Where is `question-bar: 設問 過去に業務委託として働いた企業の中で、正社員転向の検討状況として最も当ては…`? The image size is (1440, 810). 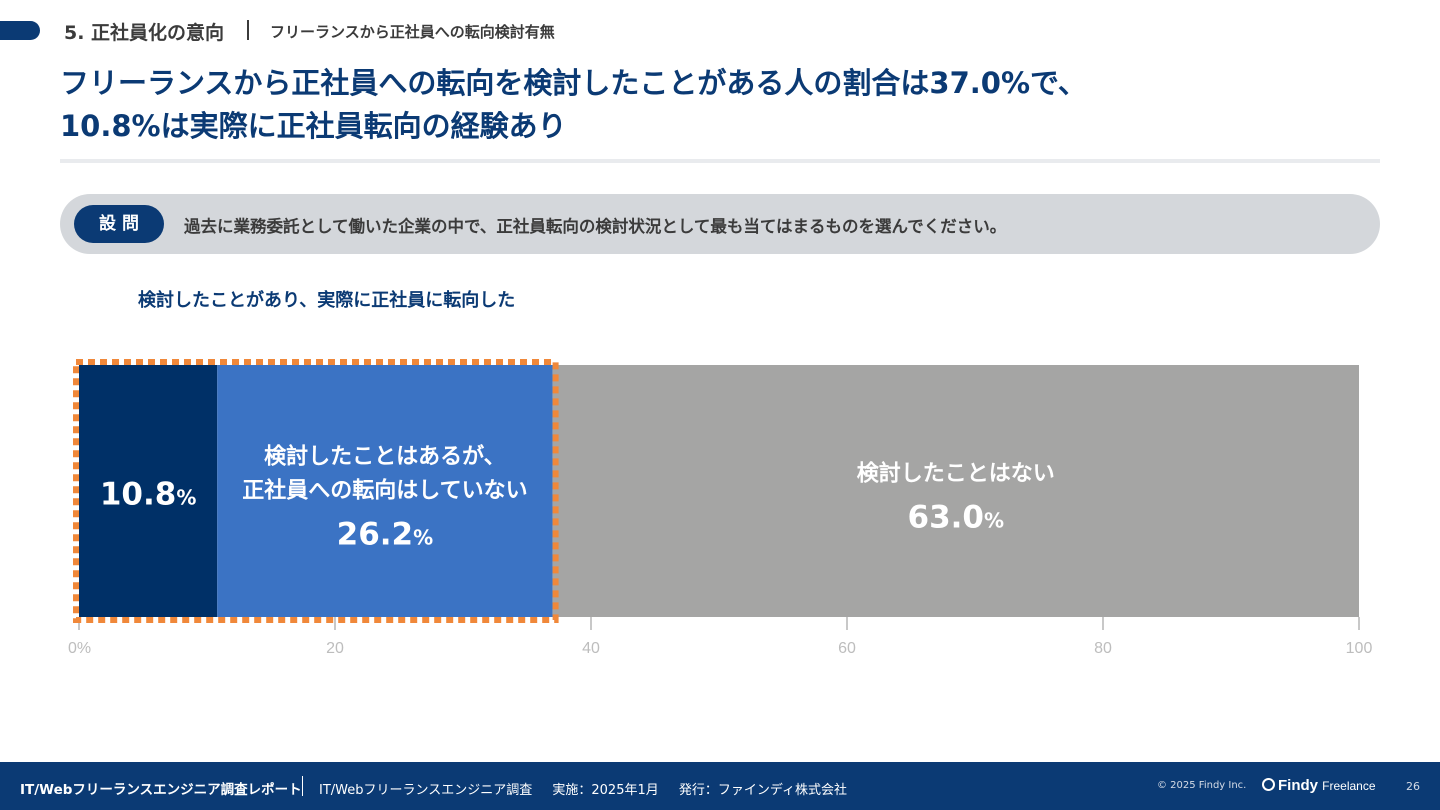 question-bar: 設問 過去に業務委託として働いた企業の中で、正社員転向の検討状況として最も当ては… is located at coordinates (720, 224).